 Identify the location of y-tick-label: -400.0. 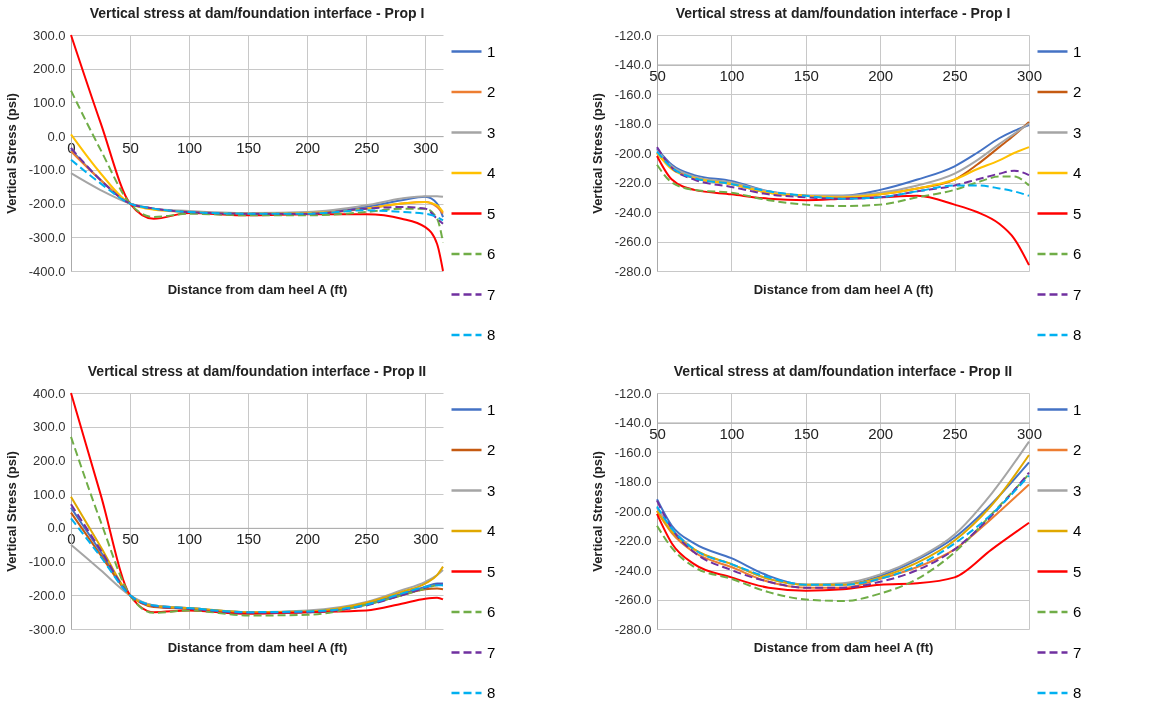
(47, 271).